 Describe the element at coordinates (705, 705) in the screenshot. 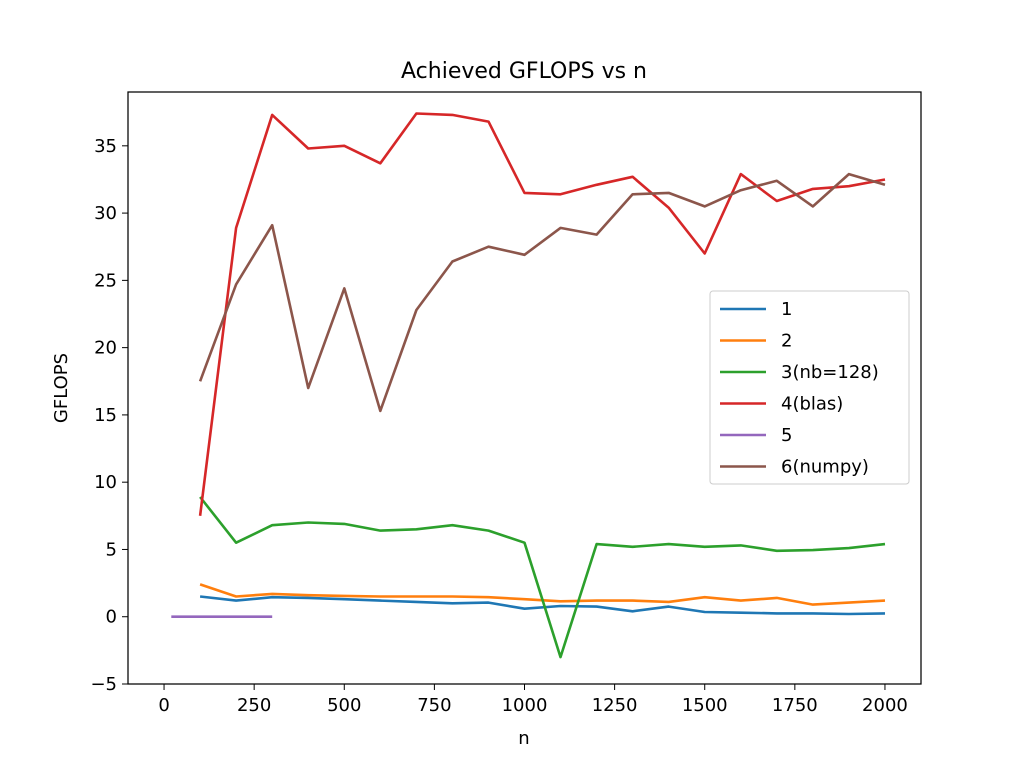

I see `x-tick-label: 1500` at that location.